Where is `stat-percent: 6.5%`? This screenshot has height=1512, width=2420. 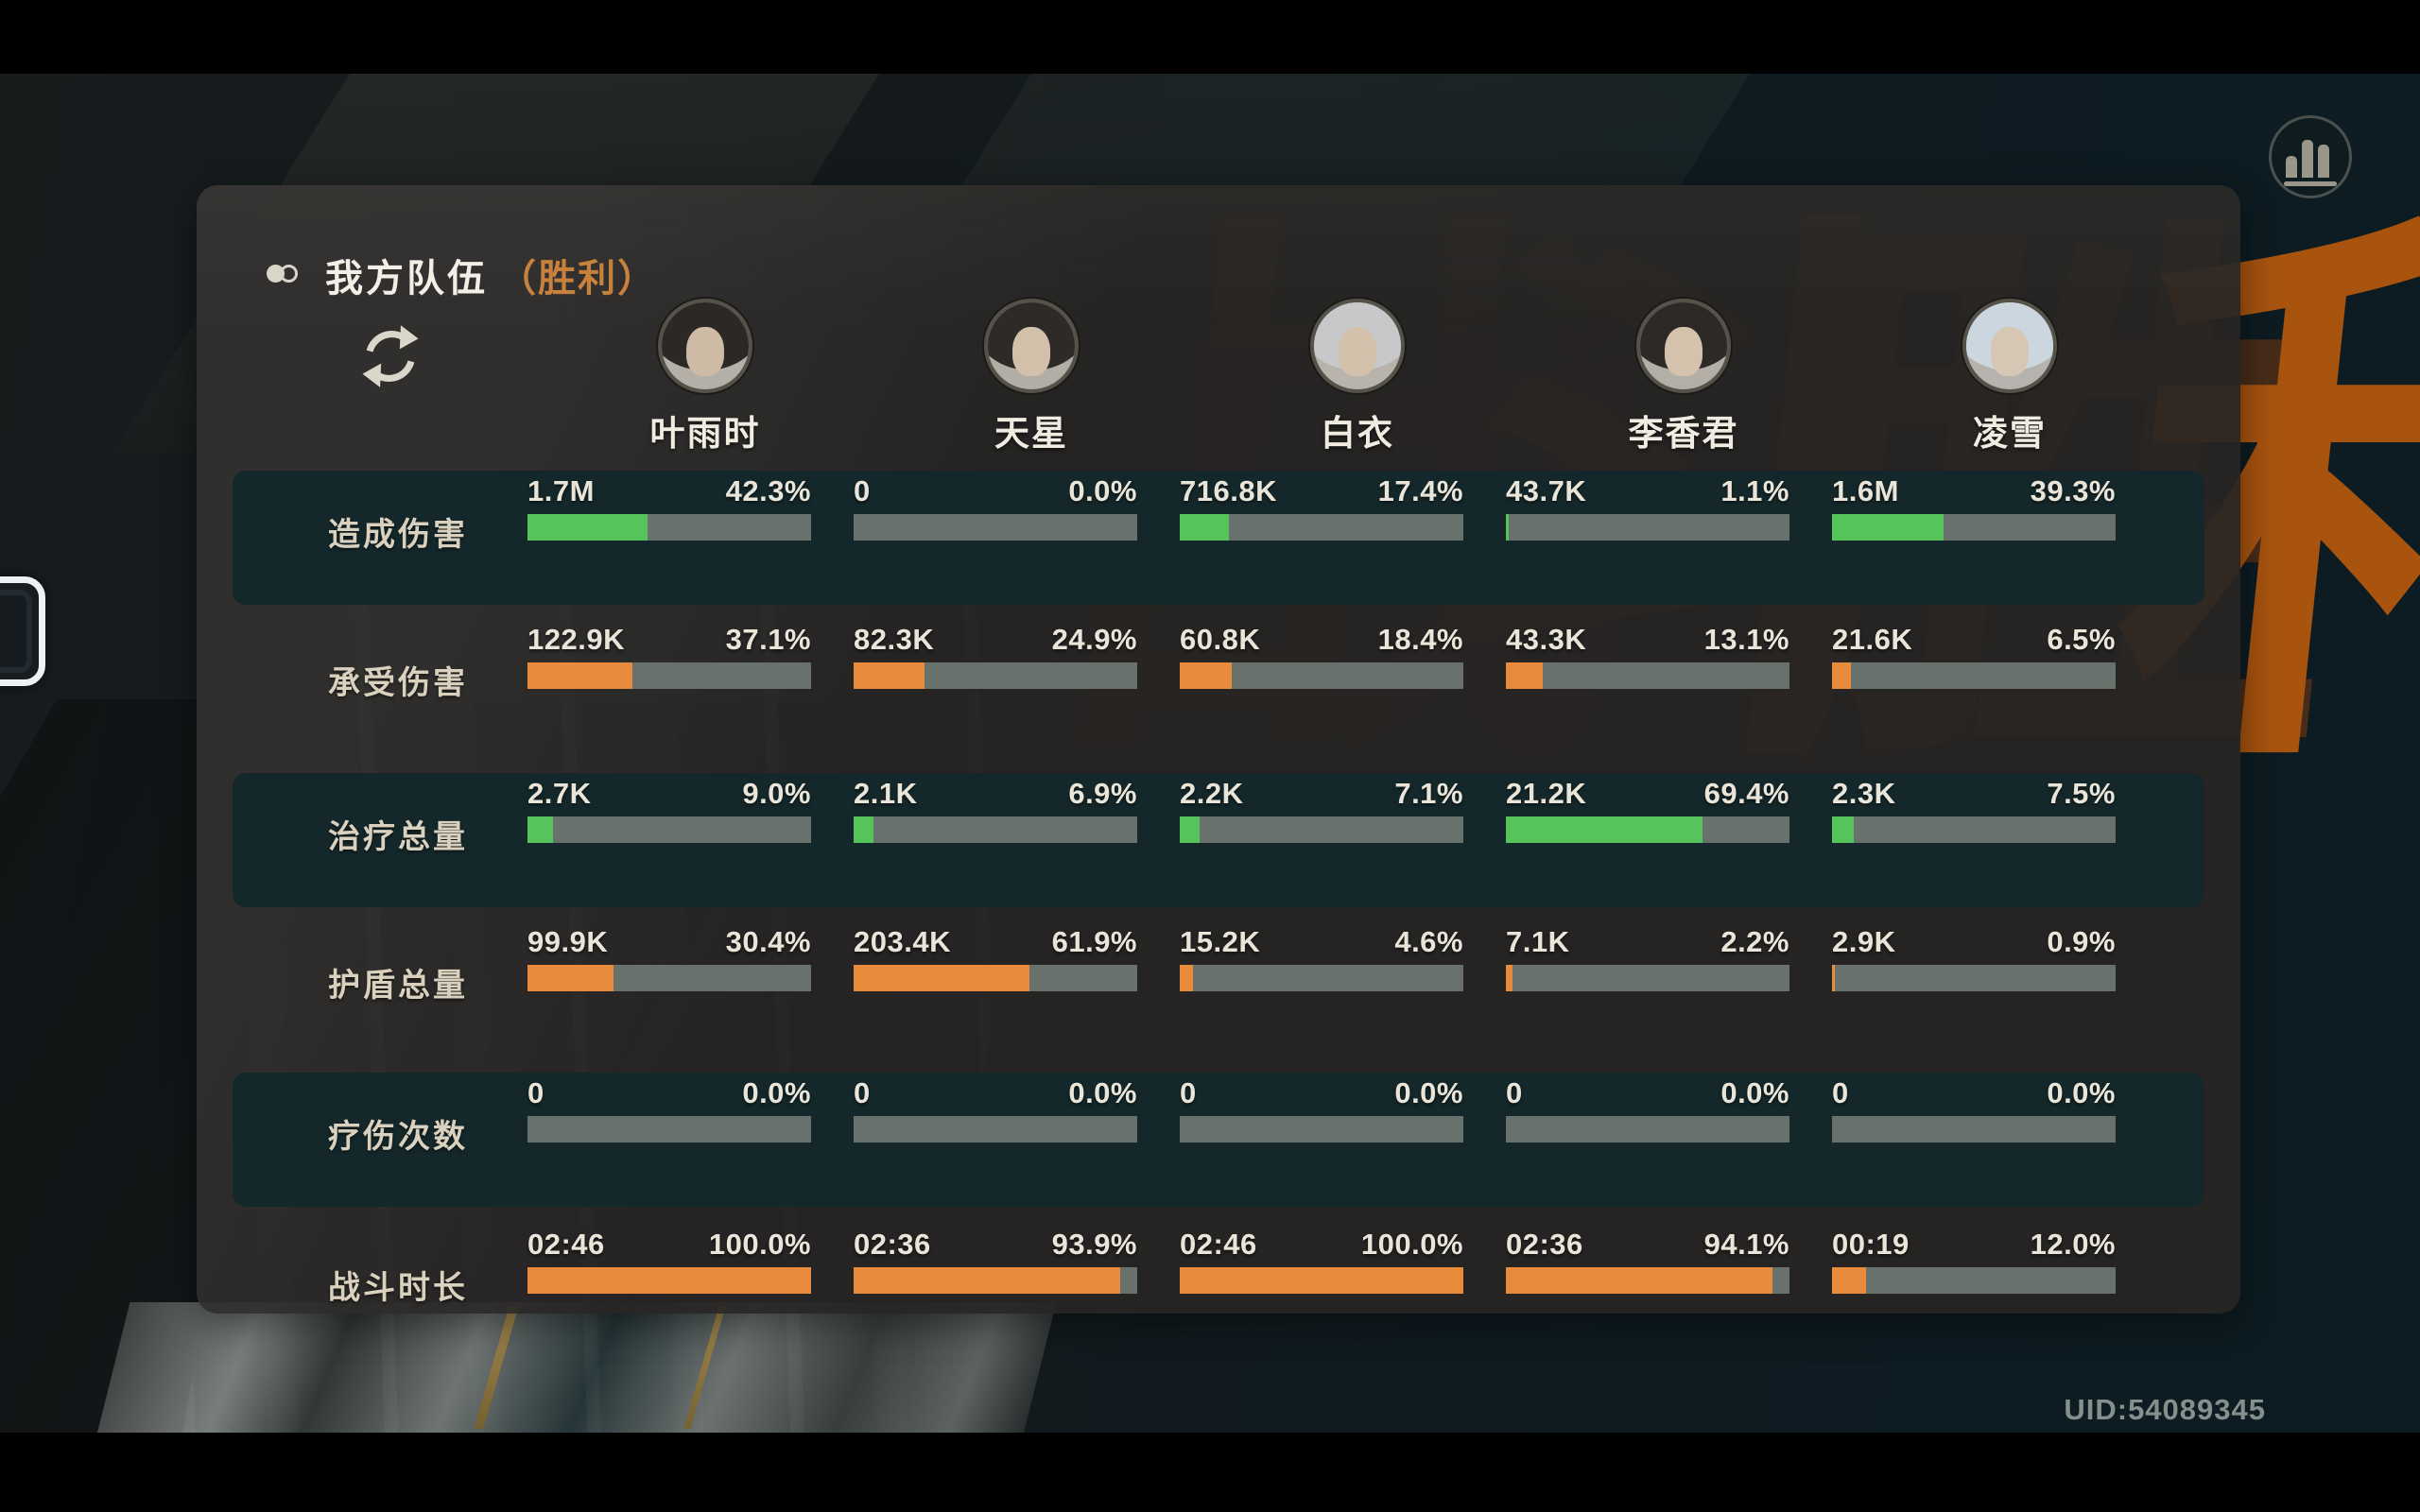
stat-percent: 6.5% is located at coordinates (2081, 639).